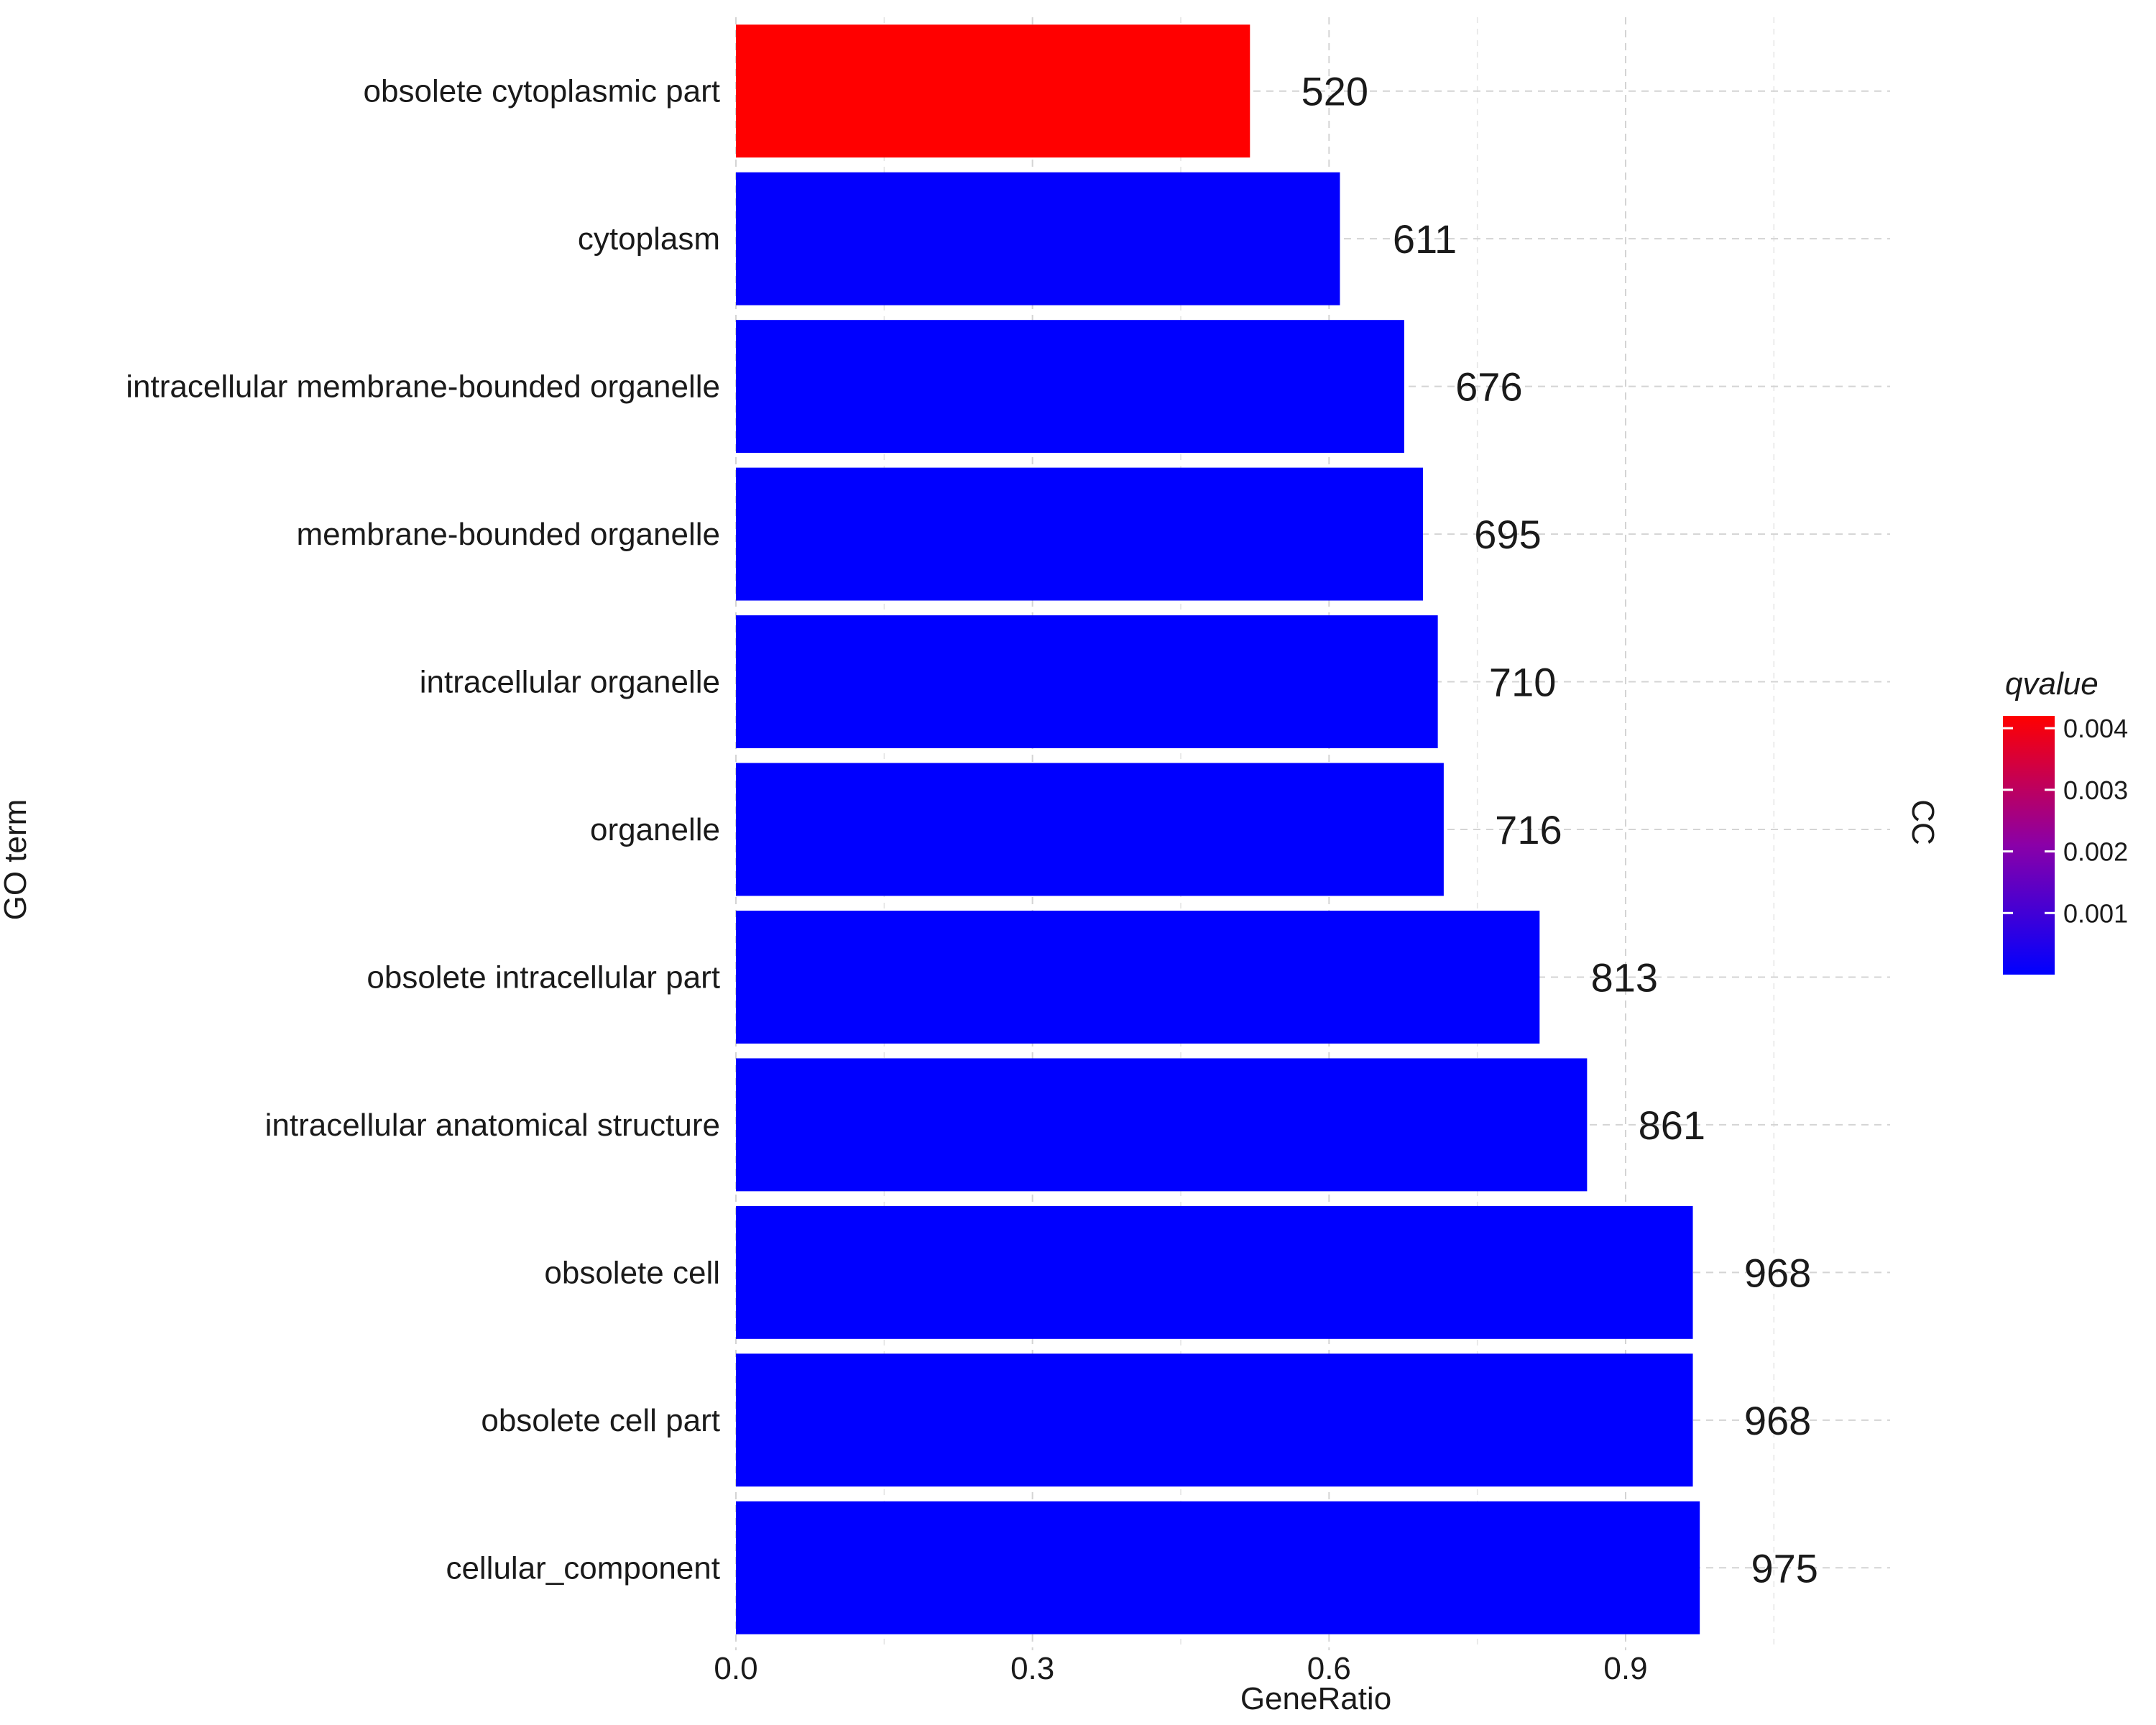 The height and width of the screenshot is (1725, 2156). I want to click on legend-tick-label: 0.001, so click(2095, 913).